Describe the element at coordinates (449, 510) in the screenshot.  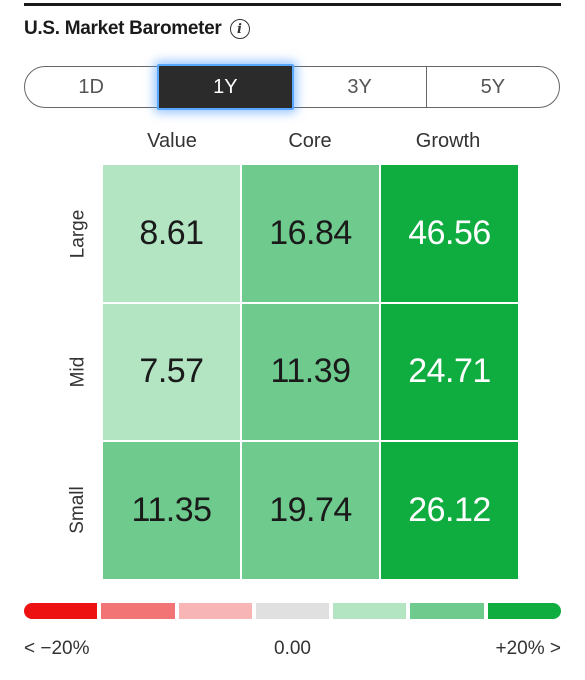
I see `cell-small-growth: 26.12` at that location.